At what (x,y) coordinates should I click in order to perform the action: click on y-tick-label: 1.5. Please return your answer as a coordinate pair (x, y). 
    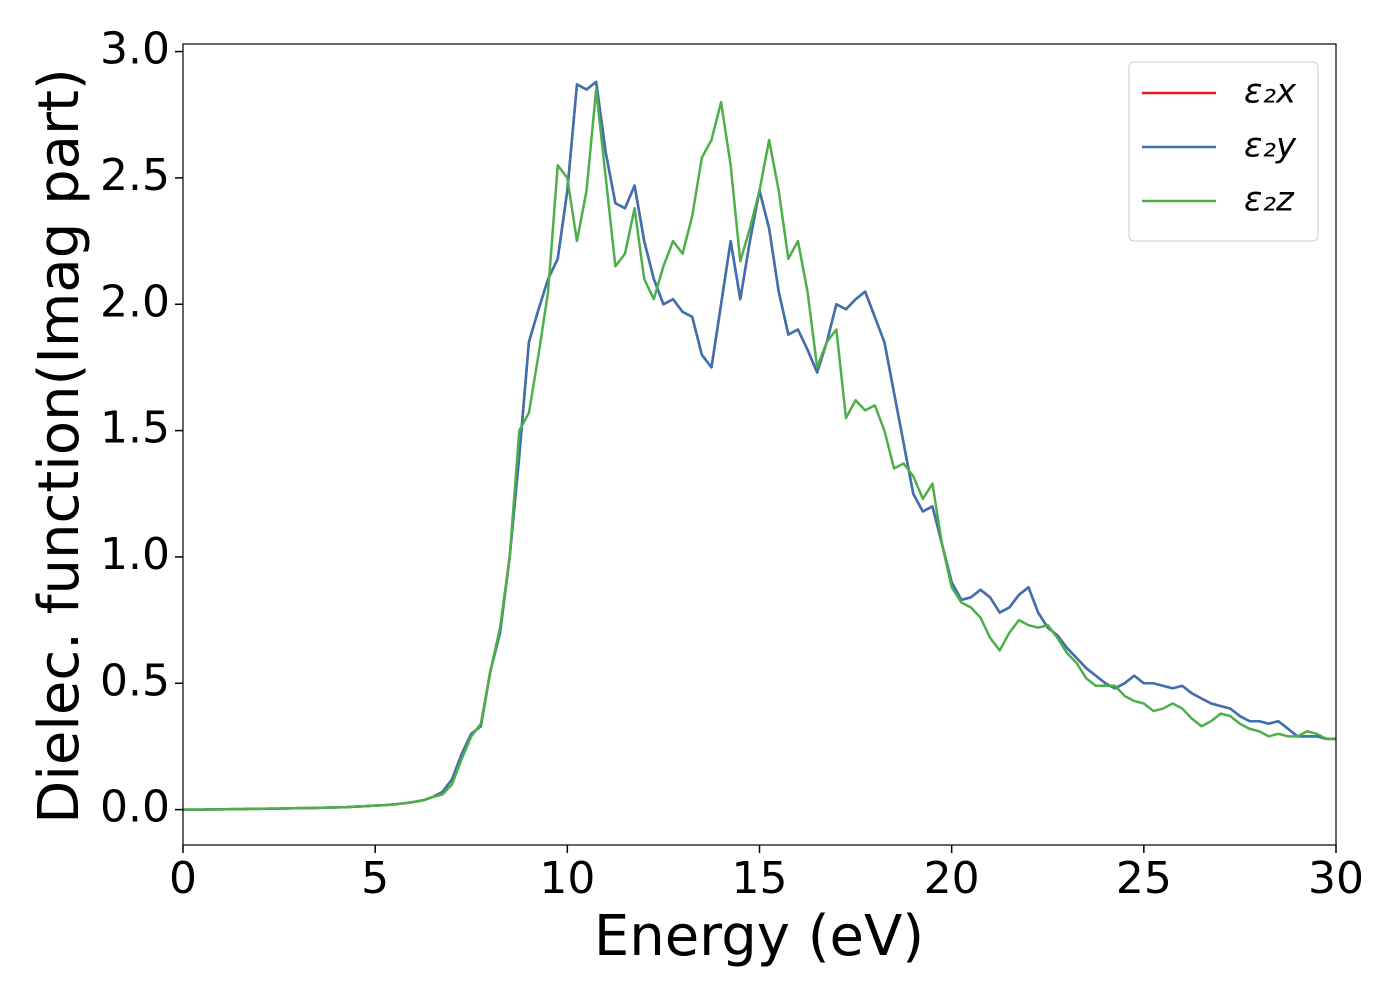
    Looking at the image, I should click on (135, 428).